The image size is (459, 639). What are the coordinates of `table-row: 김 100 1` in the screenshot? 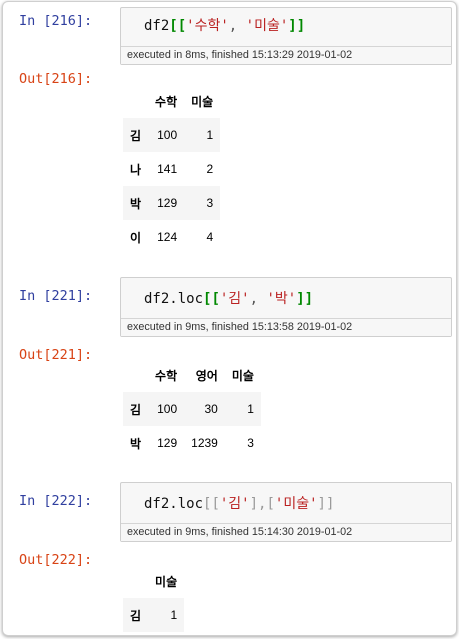 It's located at (172, 135).